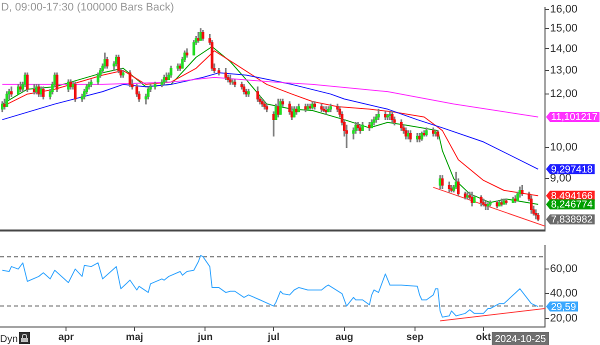 This screenshot has height=345, width=600. Describe the element at coordinates (564, 28) in the screenshot. I see `y-tick-label: 15,00` at that location.